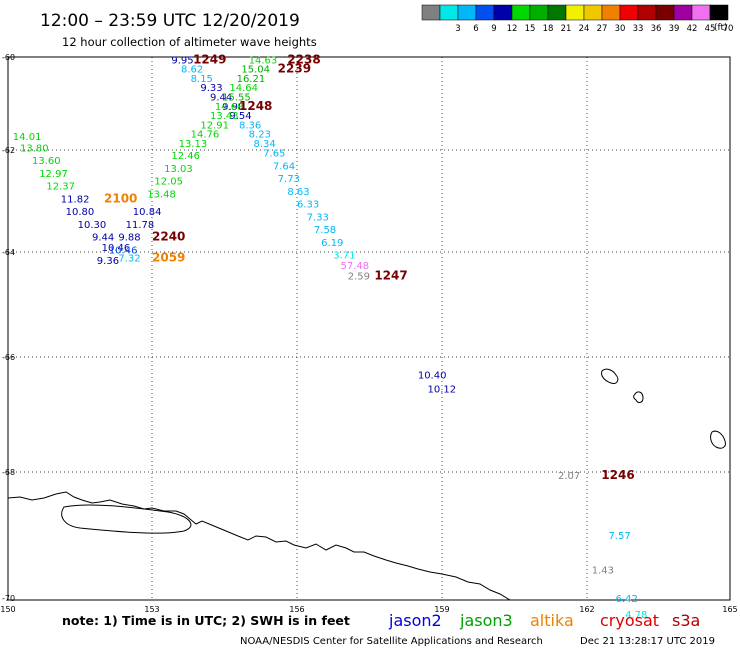 The width and height of the screenshot is (740, 650). I want to click on satellite-legend-item: jason2, so click(415, 620).